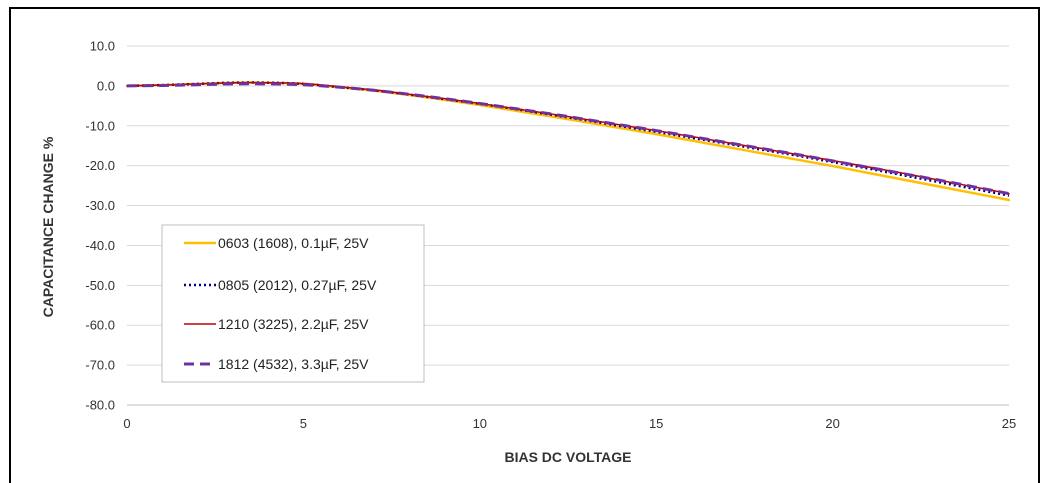 The width and height of the screenshot is (1047, 483). Describe the element at coordinates (106, 85) in the screenshot. I see `y-tick-label: 0.0` at that location.